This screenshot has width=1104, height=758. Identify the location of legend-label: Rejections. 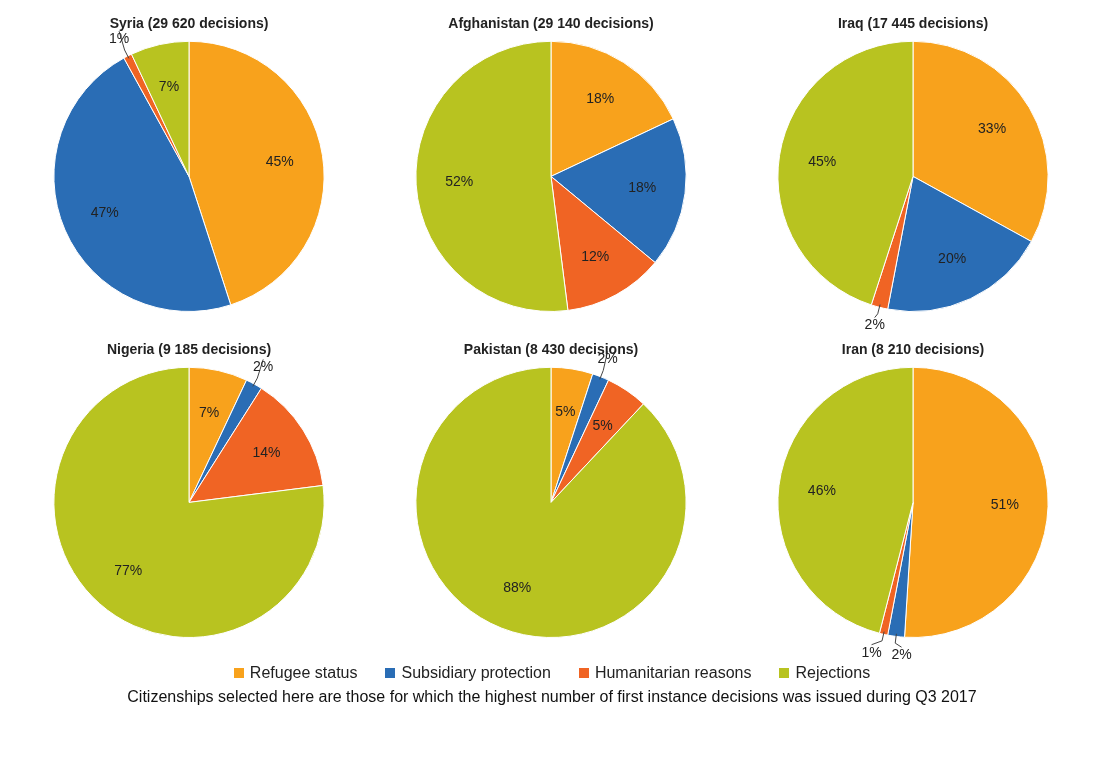
(833, 673).